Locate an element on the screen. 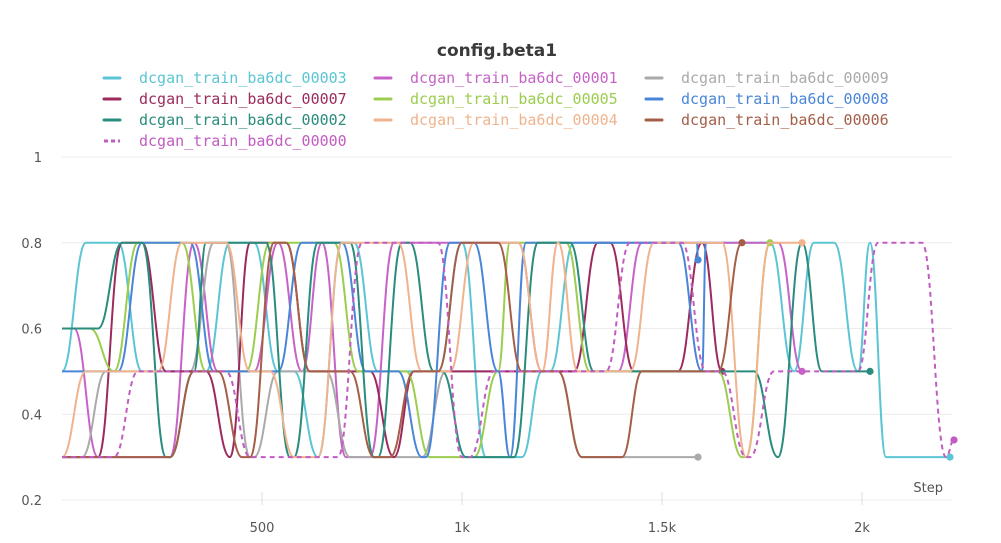 Image resolution: width=1001 pixels, height=543 pixels. legend-label: dcgan_train_ba6dc_00009 is located at coordinates (785, 78).